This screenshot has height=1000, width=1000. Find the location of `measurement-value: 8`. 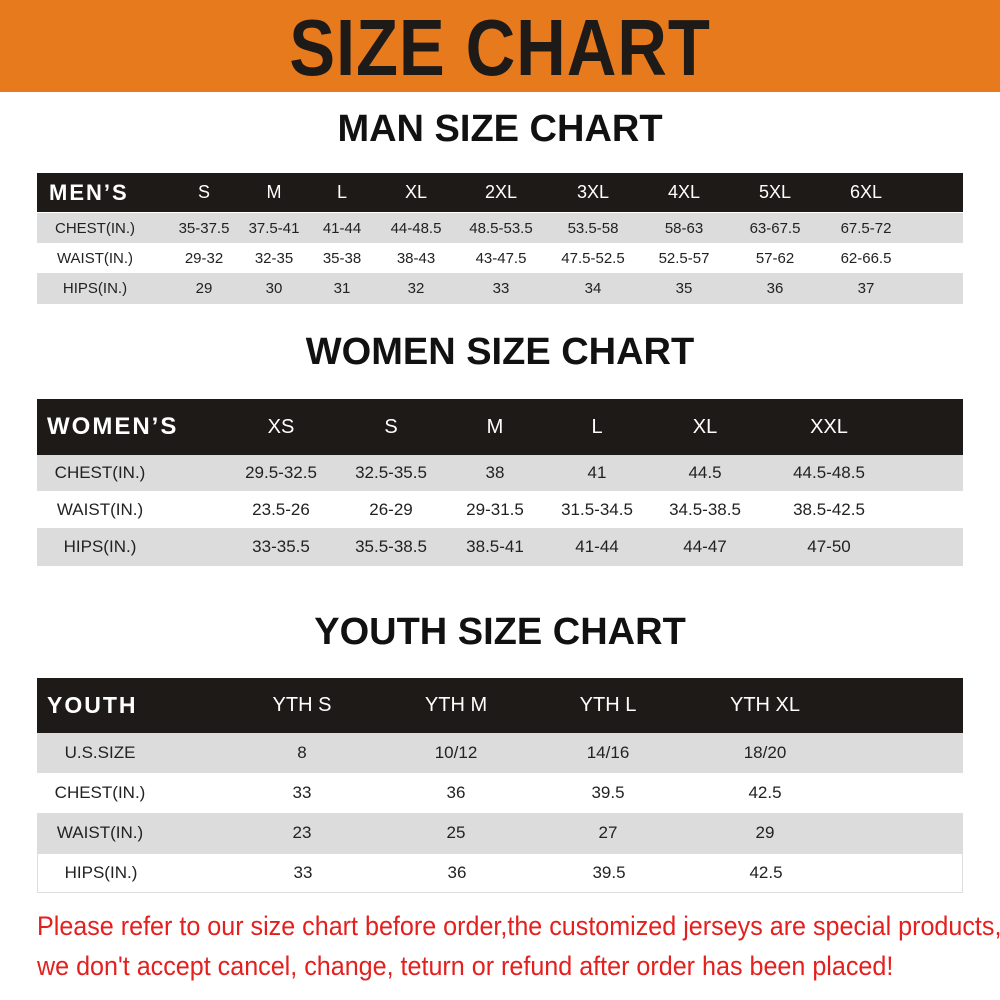

measurement-value: 8 is located at coordinates (302, 752).